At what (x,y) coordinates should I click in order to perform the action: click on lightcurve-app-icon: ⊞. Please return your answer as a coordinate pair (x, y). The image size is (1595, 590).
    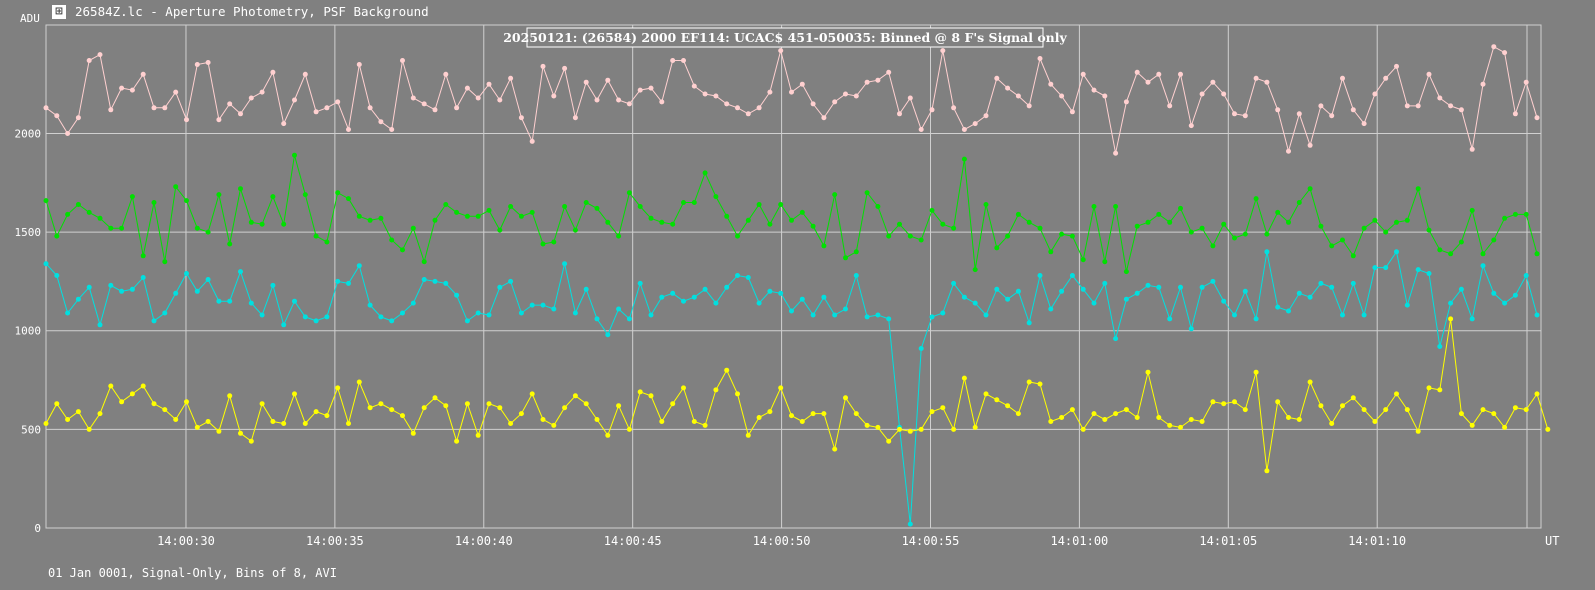
    Looking at the image, I should click on (59, 12).